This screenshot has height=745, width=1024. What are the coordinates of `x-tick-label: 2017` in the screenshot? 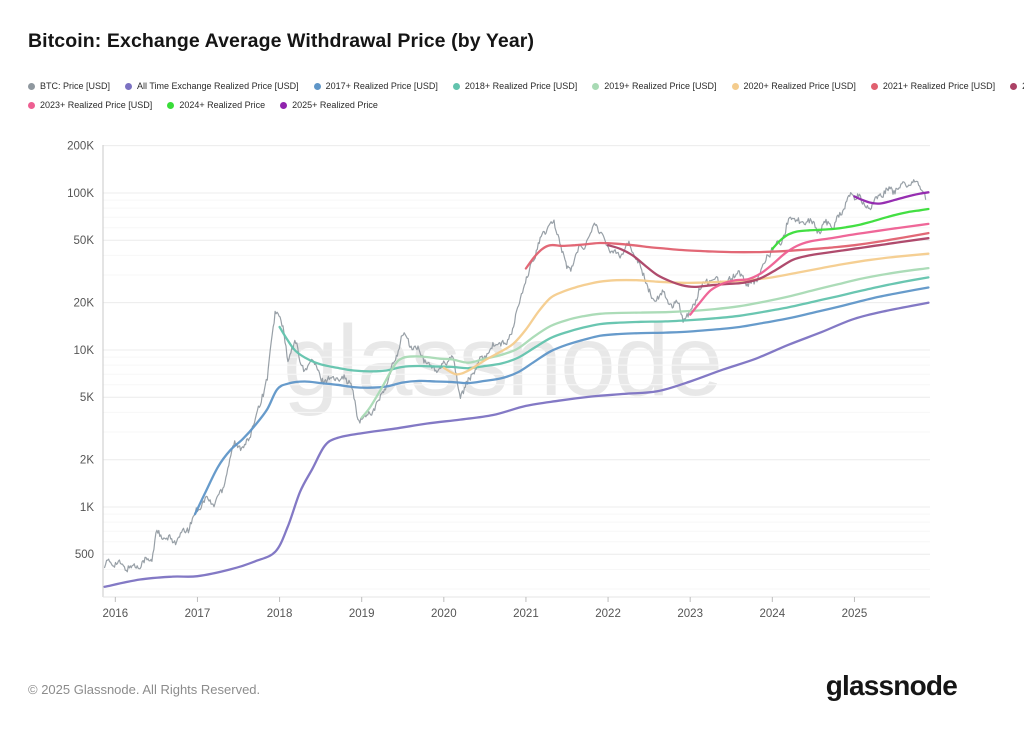 It's located at (198, 614).